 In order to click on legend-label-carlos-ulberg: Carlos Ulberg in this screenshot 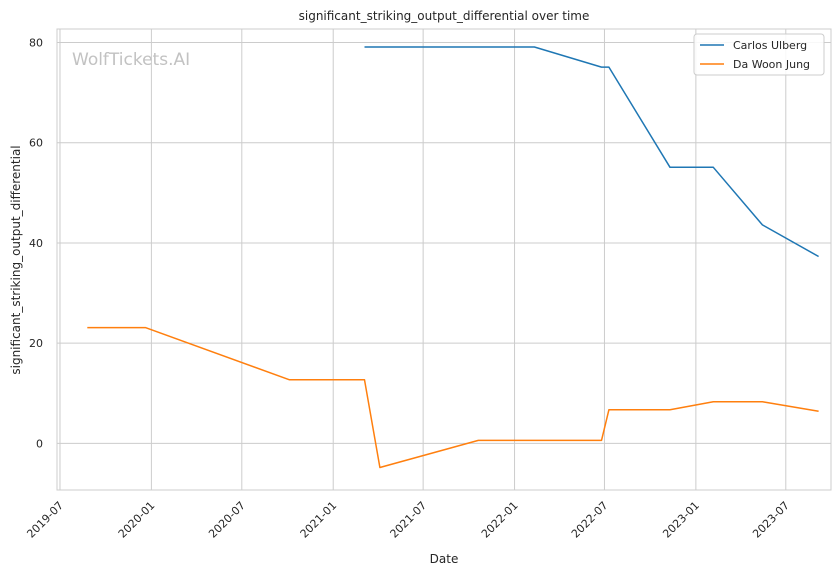, I will do `click(770, 45)`.